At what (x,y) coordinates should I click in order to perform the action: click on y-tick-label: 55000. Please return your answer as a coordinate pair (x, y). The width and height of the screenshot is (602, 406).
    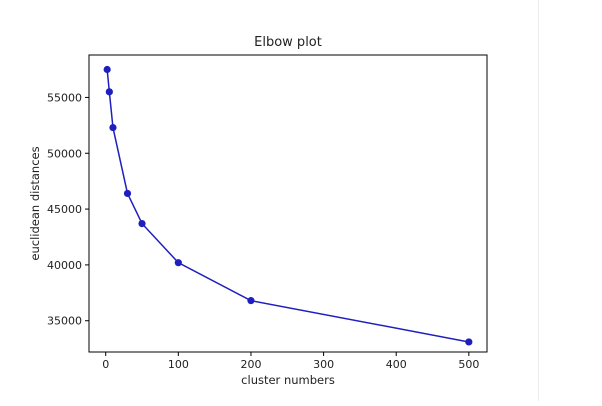
    Looking at the image, I should click on (64, 97).